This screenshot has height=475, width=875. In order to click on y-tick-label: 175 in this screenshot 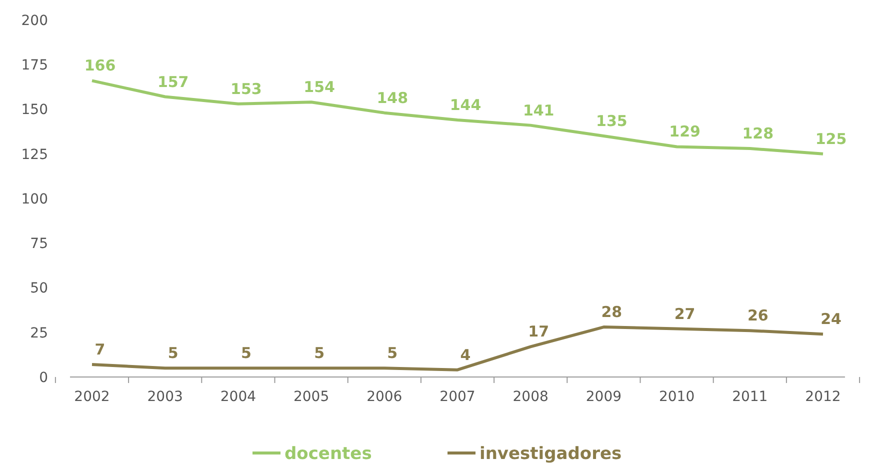, I will do `click(34, 66)`.